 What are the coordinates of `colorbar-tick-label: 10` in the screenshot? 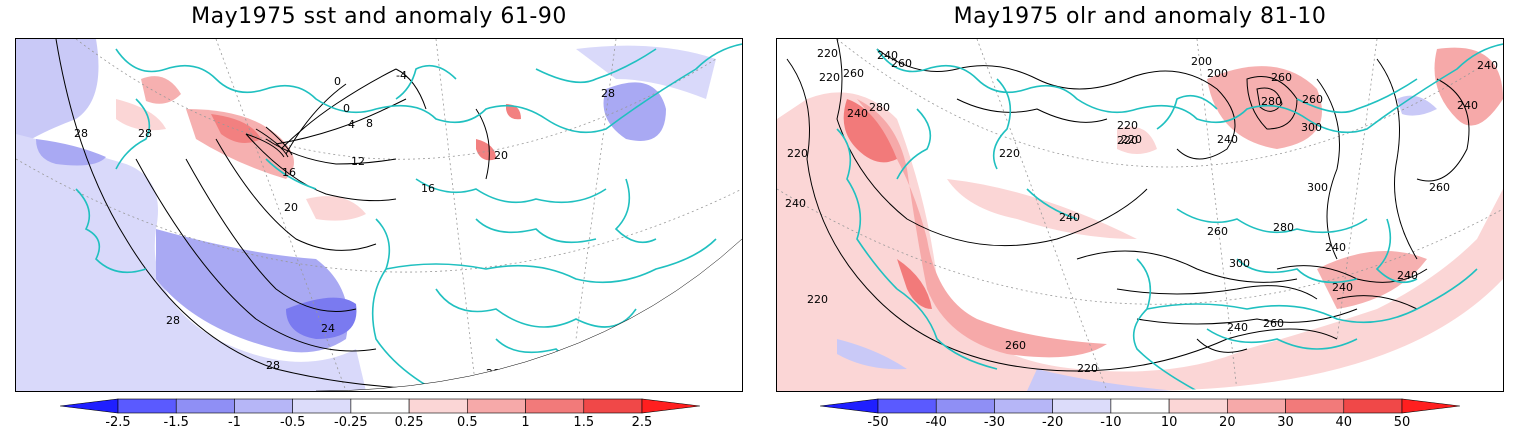 It's located at (1169, 422).